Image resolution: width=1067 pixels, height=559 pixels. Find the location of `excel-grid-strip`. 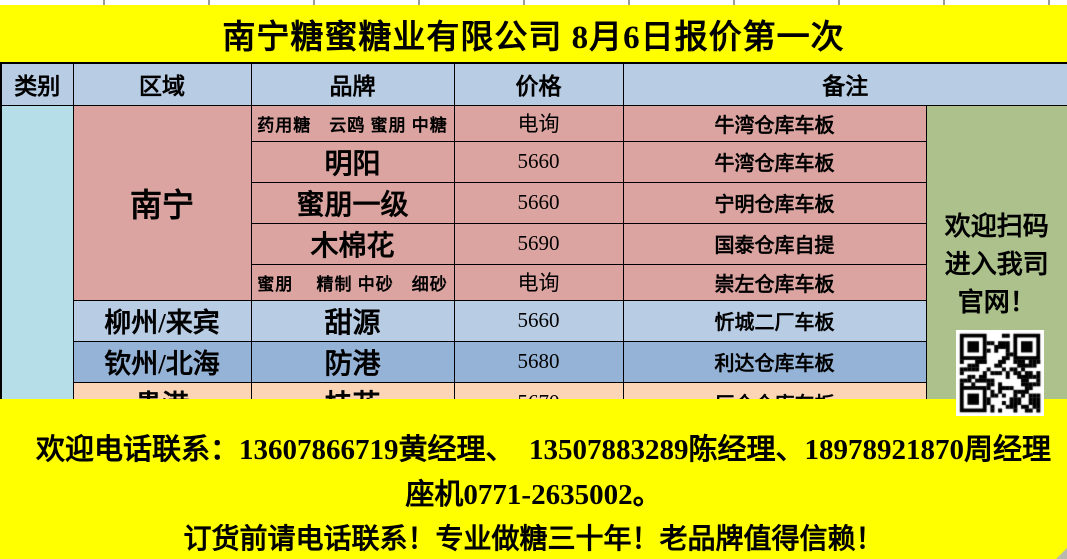

excel-grid-strip is located at coordinates (533, 2).